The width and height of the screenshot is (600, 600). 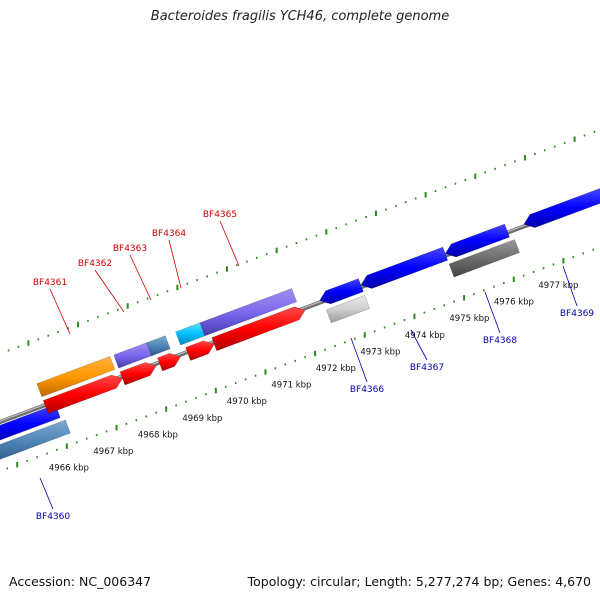 What do you see at coordinates (558, 286) in the screenshot?
I see `scale-label: 4977 kbp` at bounding box center [558, 286].